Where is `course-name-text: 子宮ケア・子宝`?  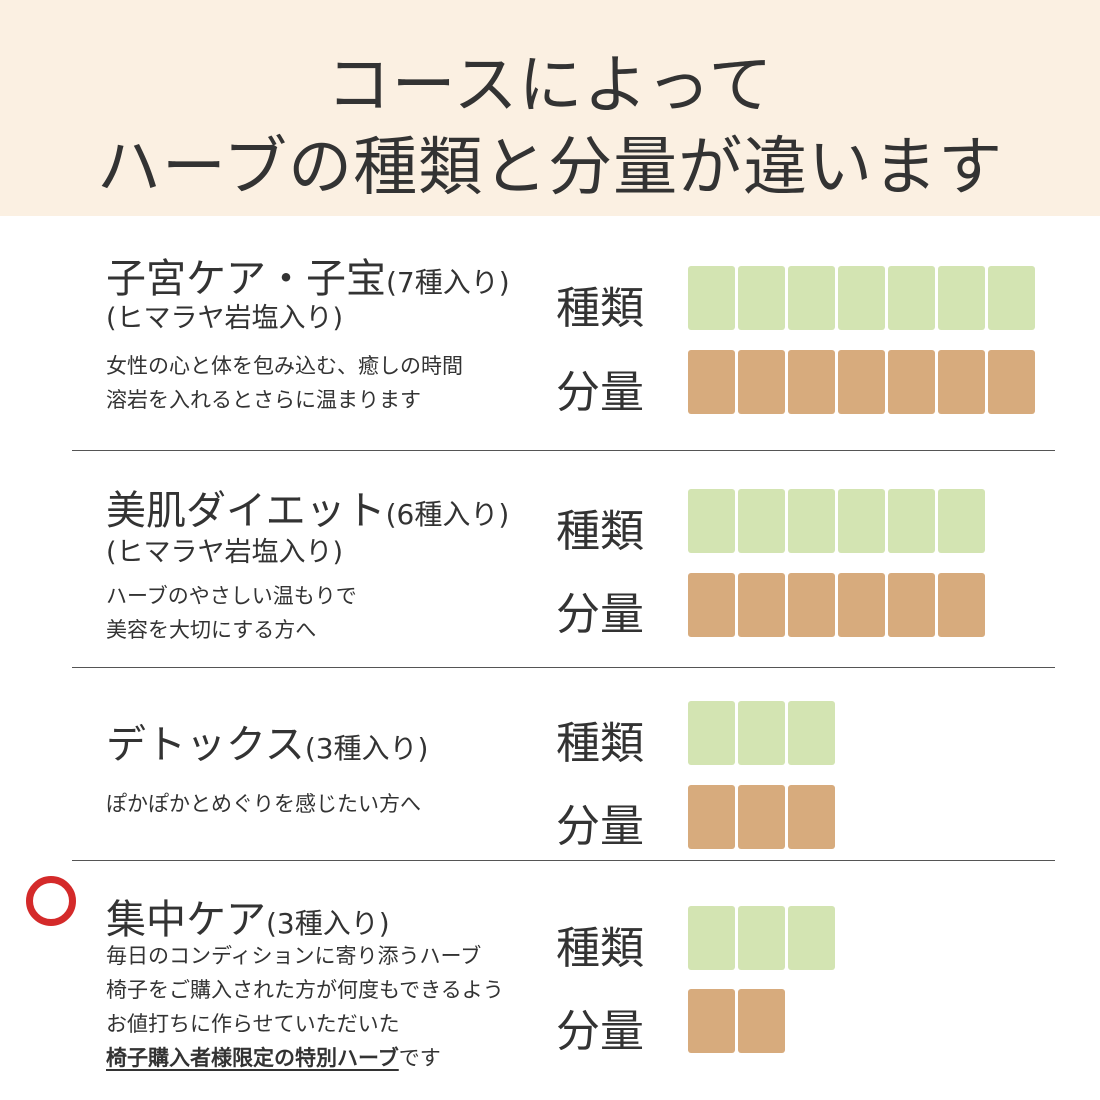
course-name-text: 子宮ケア・子宝 is located at coordinates (246, 279).